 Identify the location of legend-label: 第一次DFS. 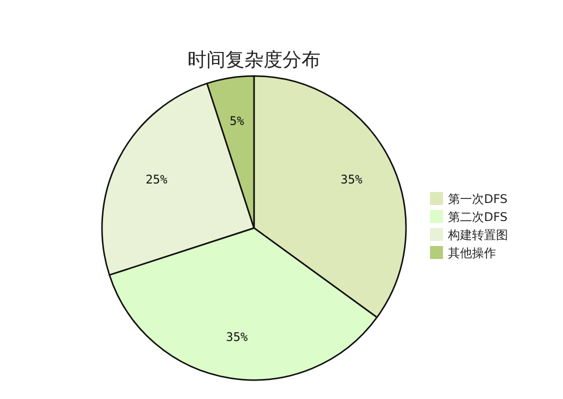
(478, 199).